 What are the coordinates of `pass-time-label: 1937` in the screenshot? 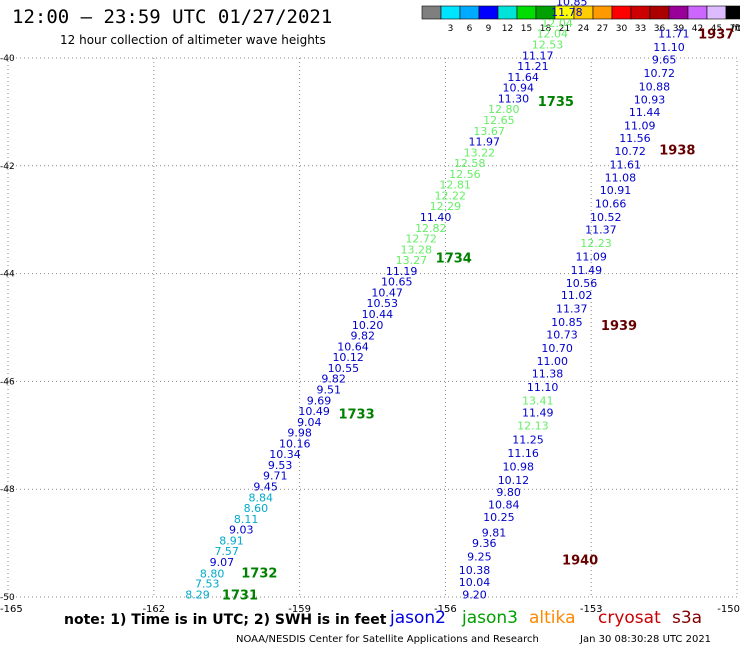 It's located at (716, 35).